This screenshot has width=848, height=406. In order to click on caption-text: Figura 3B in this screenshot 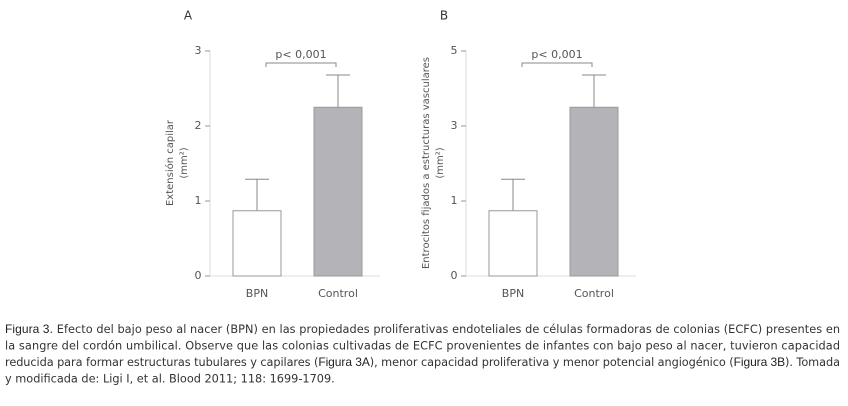, I will do `click(760, 362)`.